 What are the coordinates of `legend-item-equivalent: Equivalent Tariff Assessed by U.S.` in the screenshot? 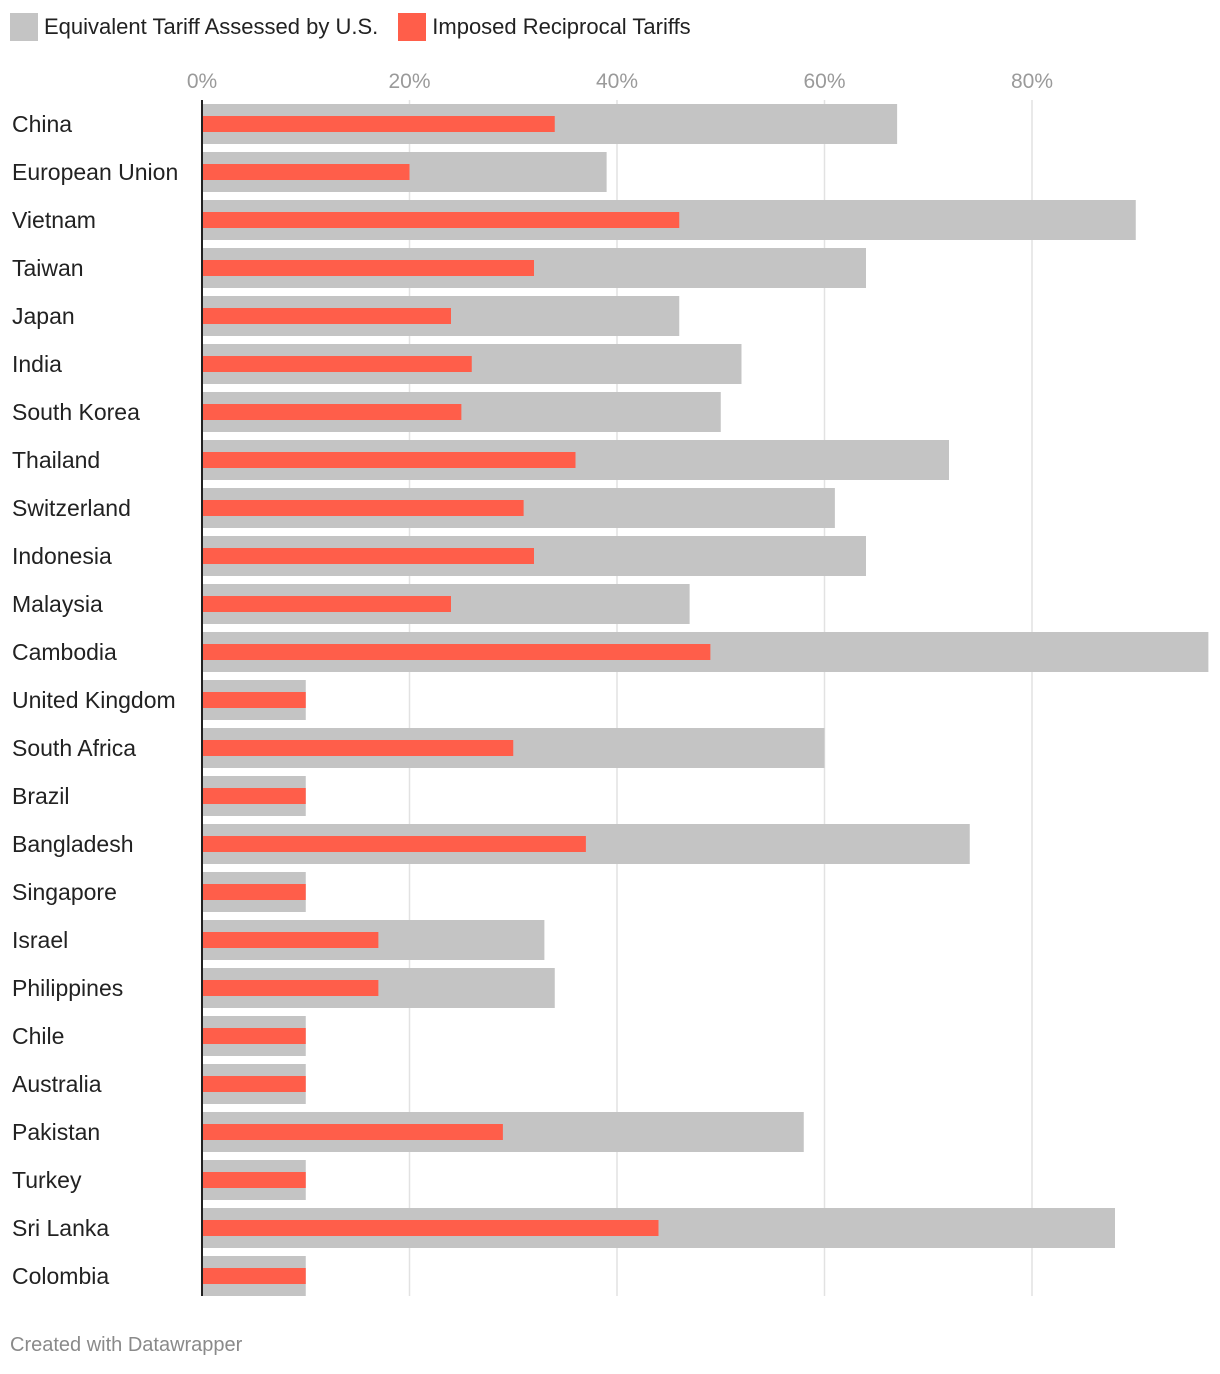 It's located at (194, 27).